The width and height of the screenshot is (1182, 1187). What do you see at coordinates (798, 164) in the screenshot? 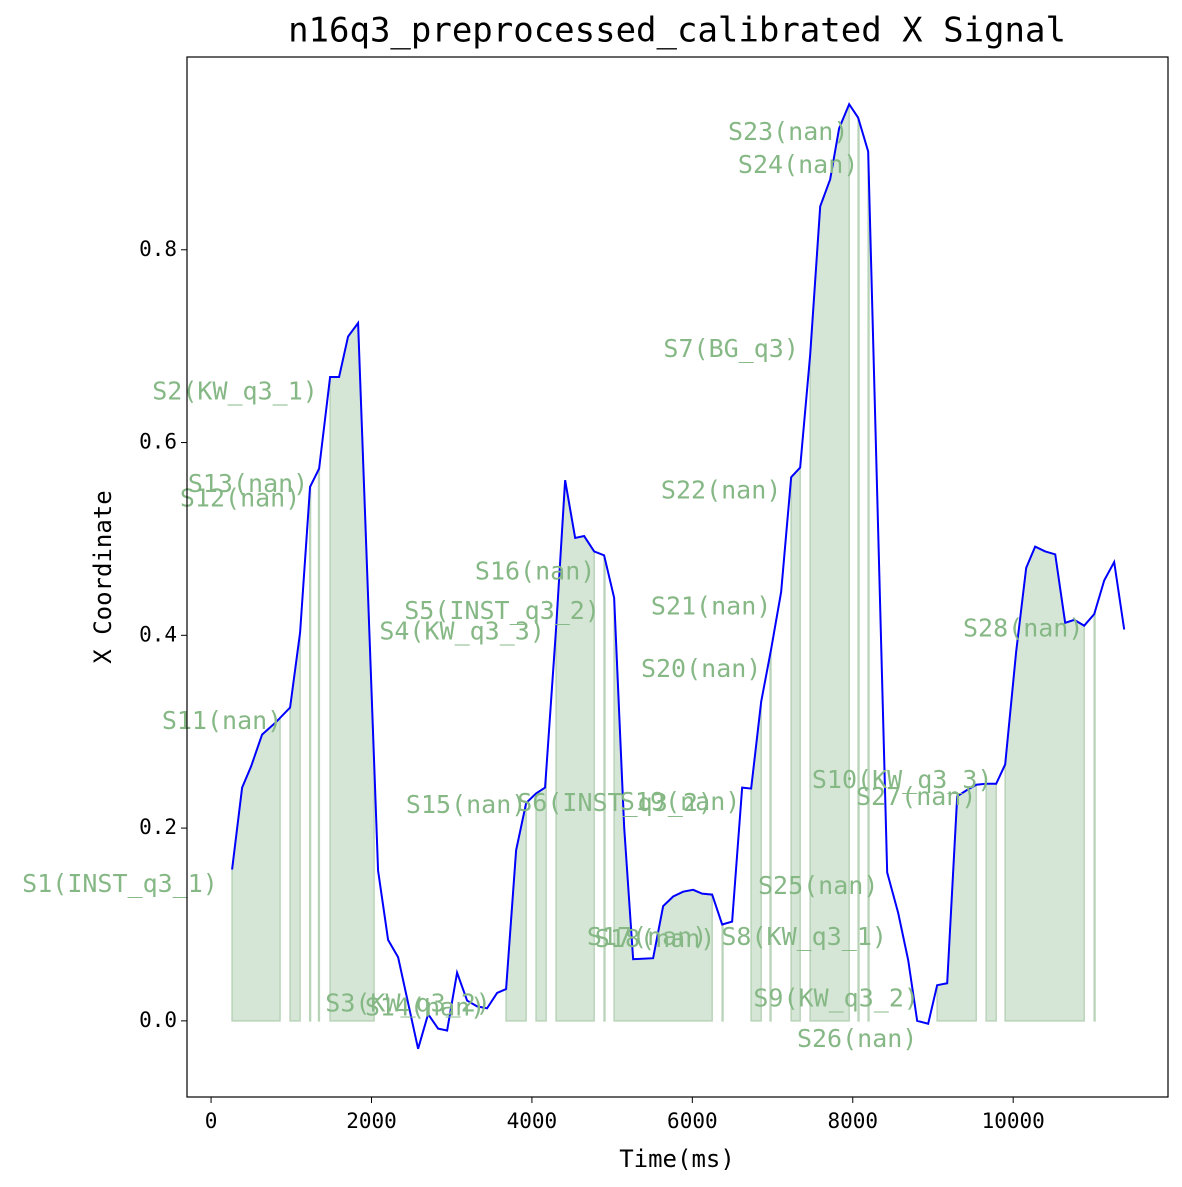
I see `segment-label: S24(nan)` at bounding box center [798, 164].